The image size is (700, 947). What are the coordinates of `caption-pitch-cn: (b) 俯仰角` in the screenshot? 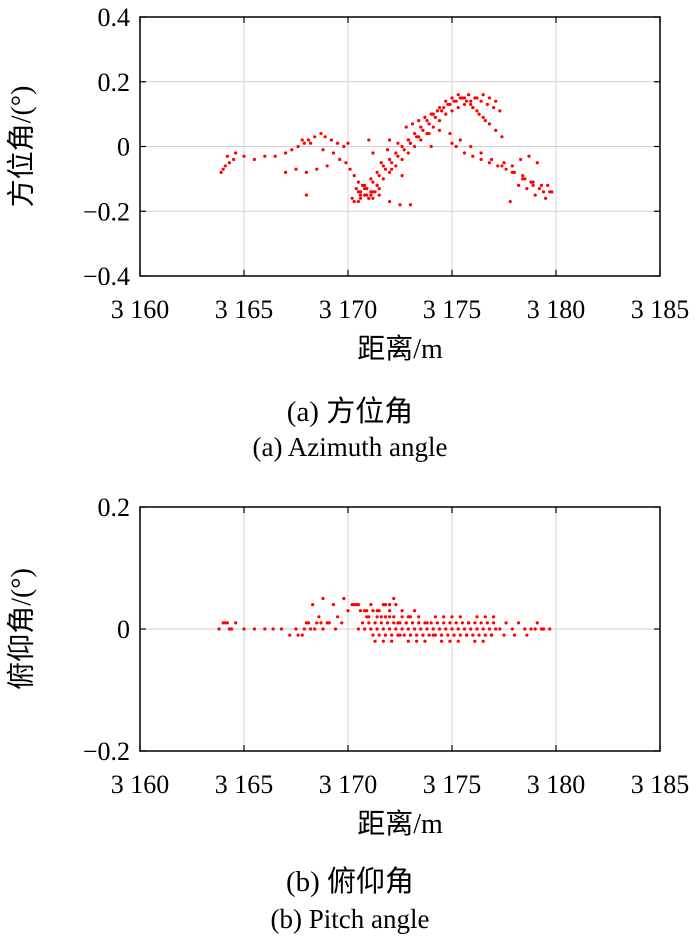 It's located at (350, 882).